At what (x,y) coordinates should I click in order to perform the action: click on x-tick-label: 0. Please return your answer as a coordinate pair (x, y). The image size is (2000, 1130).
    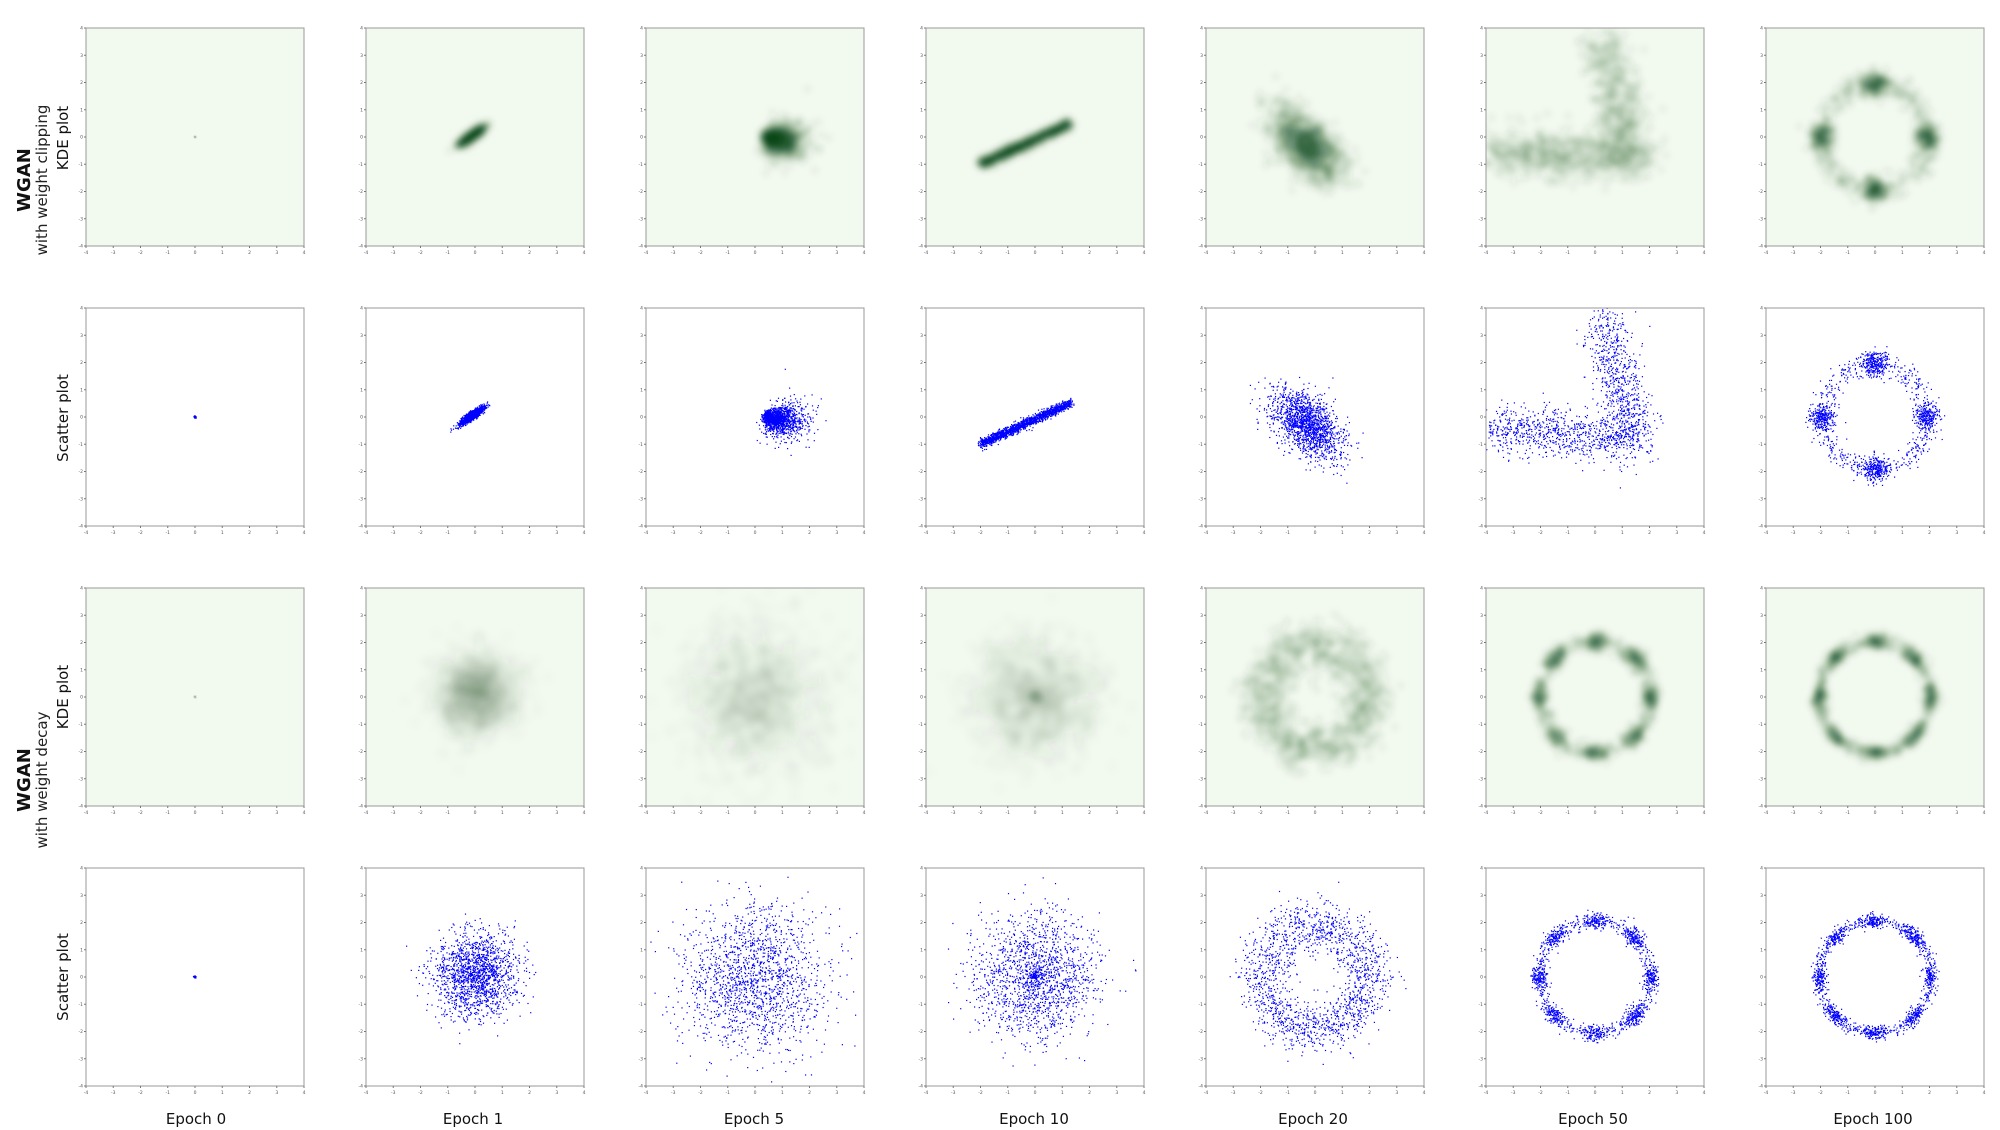
    Looking at the image, I should click on (475, 253).